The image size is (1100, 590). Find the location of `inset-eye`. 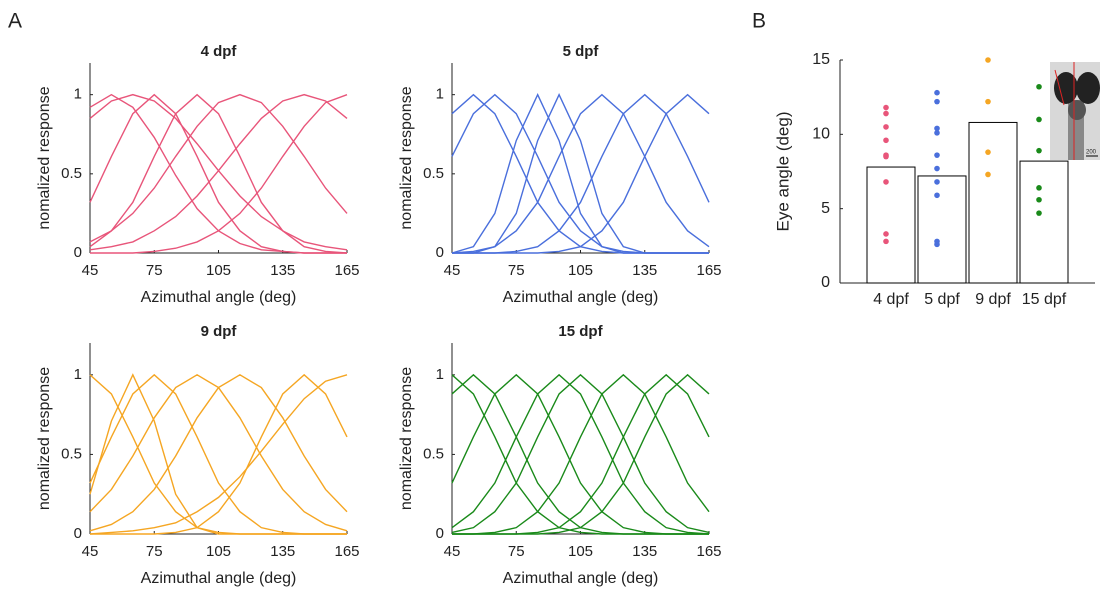

inset-eye is located at coordinates (1066, 88).